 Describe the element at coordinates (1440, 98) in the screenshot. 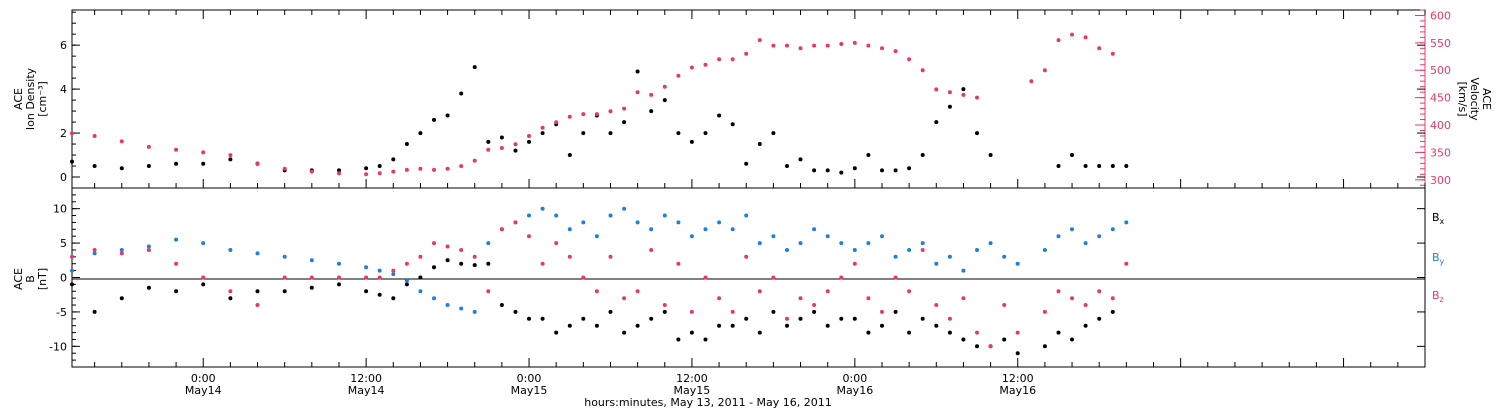

I see `velocity-tick-label: 450` at that location.